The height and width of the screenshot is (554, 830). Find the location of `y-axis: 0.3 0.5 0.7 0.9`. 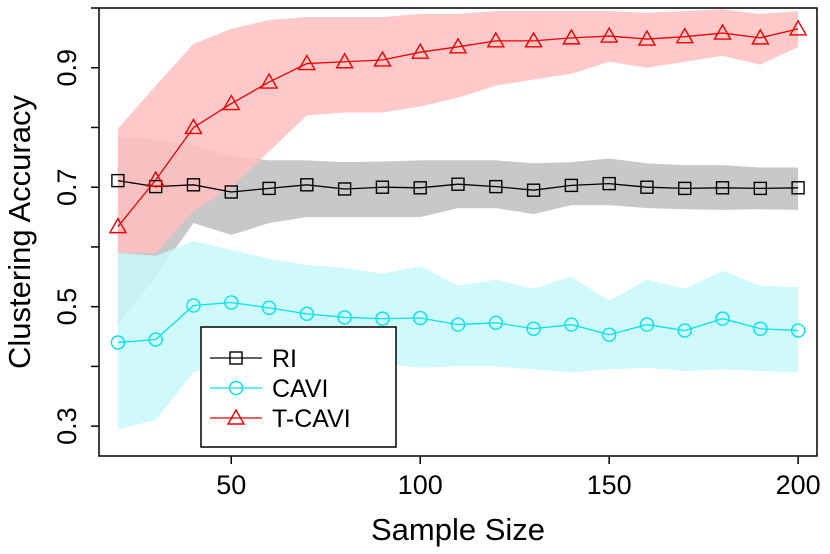

y-axis: 0.3 0.5 0.7 0.9 is located at coordinates (75, 226).